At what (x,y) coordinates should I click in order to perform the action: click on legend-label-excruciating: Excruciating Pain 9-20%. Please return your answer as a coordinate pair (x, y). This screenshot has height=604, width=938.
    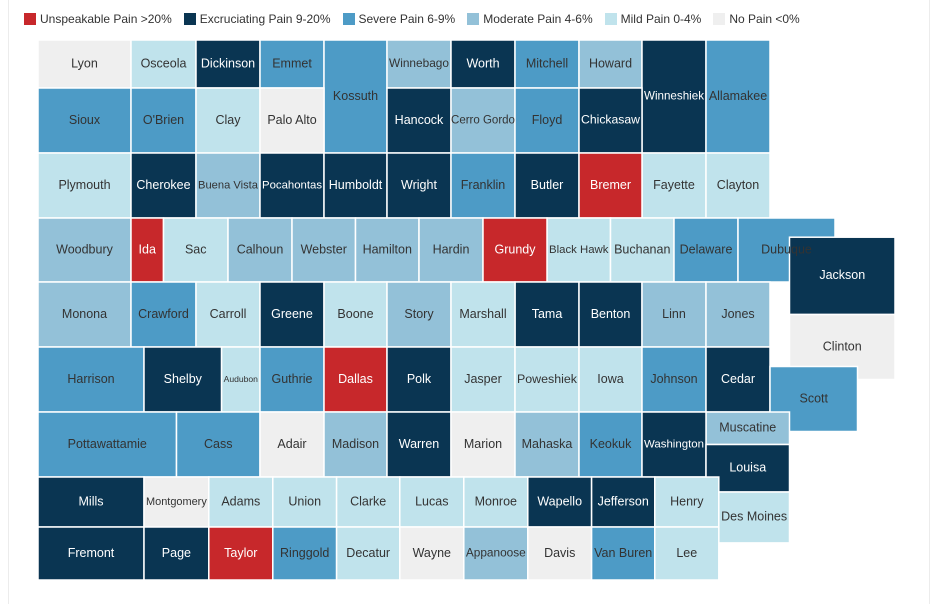
    Looking at the image, I should click on (265, 19).